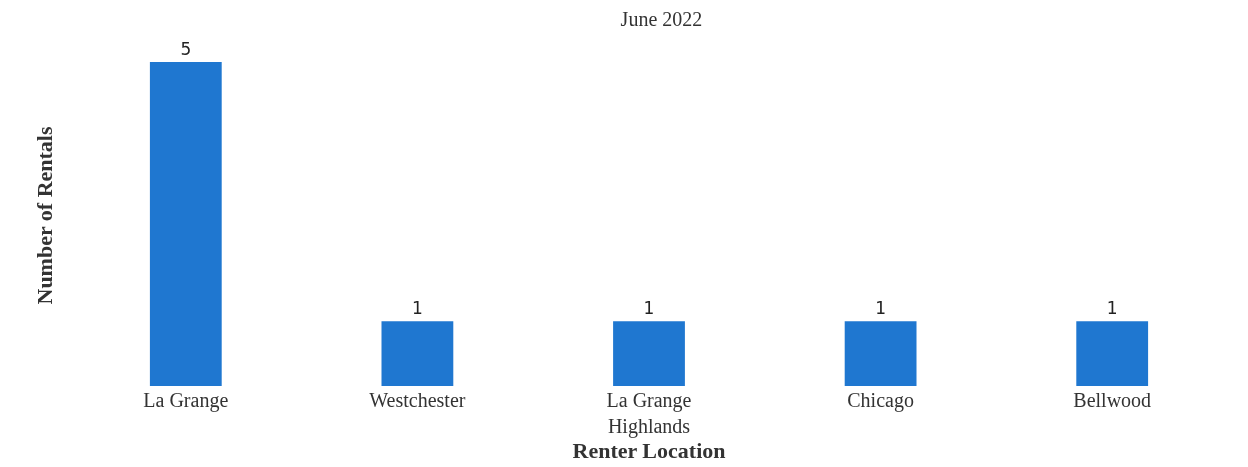  What do you see at coordinates (1112, 400) in the screenshot?
I see `x-tick-label: Bellwood` at bounding box center [1112, 400].